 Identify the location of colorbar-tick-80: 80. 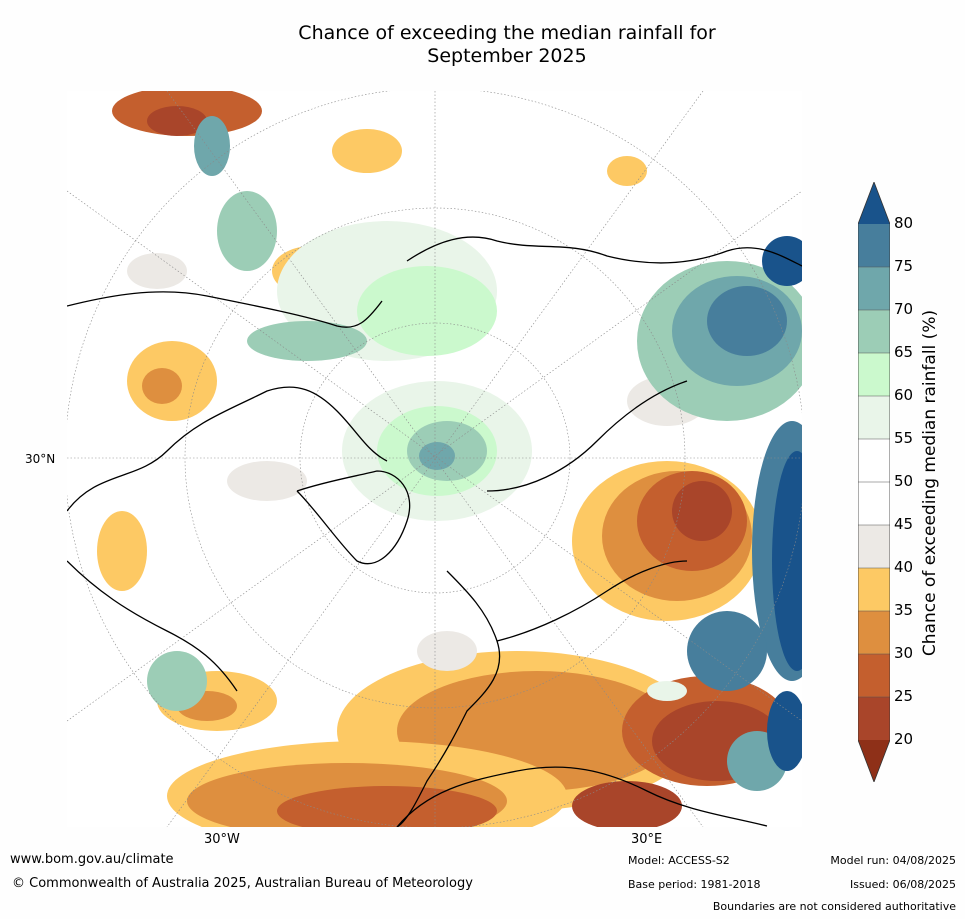
(904, 223).